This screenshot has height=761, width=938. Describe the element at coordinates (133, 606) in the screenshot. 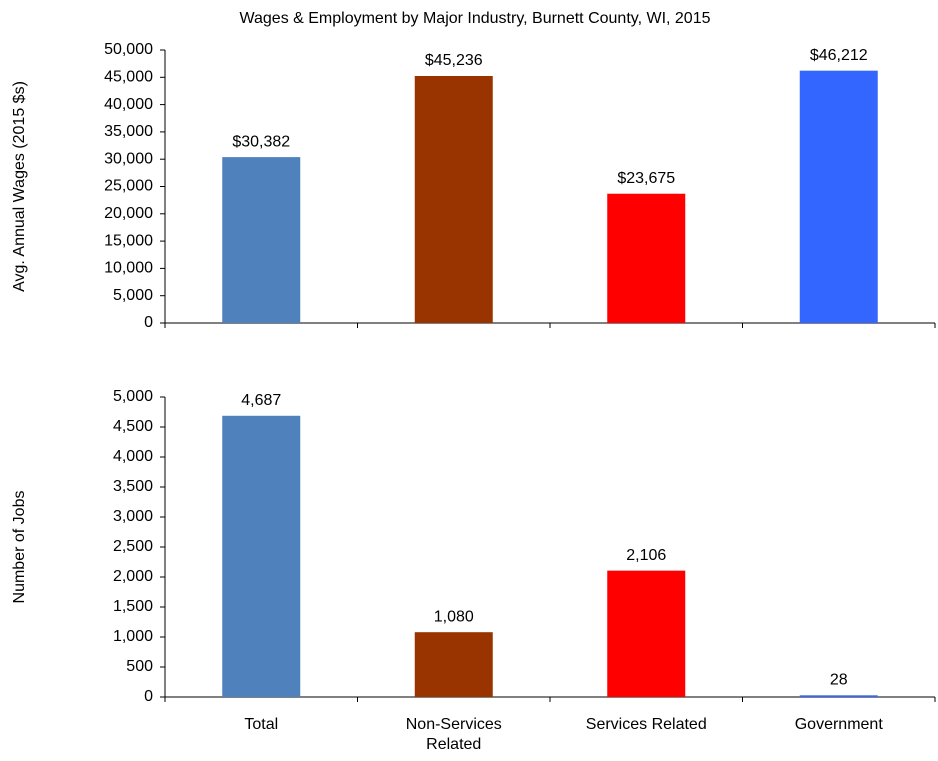

I see `y-tick-label: 1,500` at that location.